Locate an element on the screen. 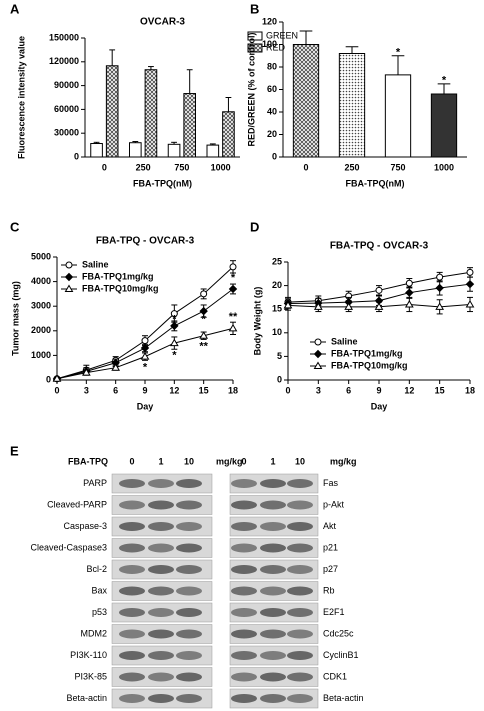  y-tick-label: 60000 is located at coordinates (66, 109).